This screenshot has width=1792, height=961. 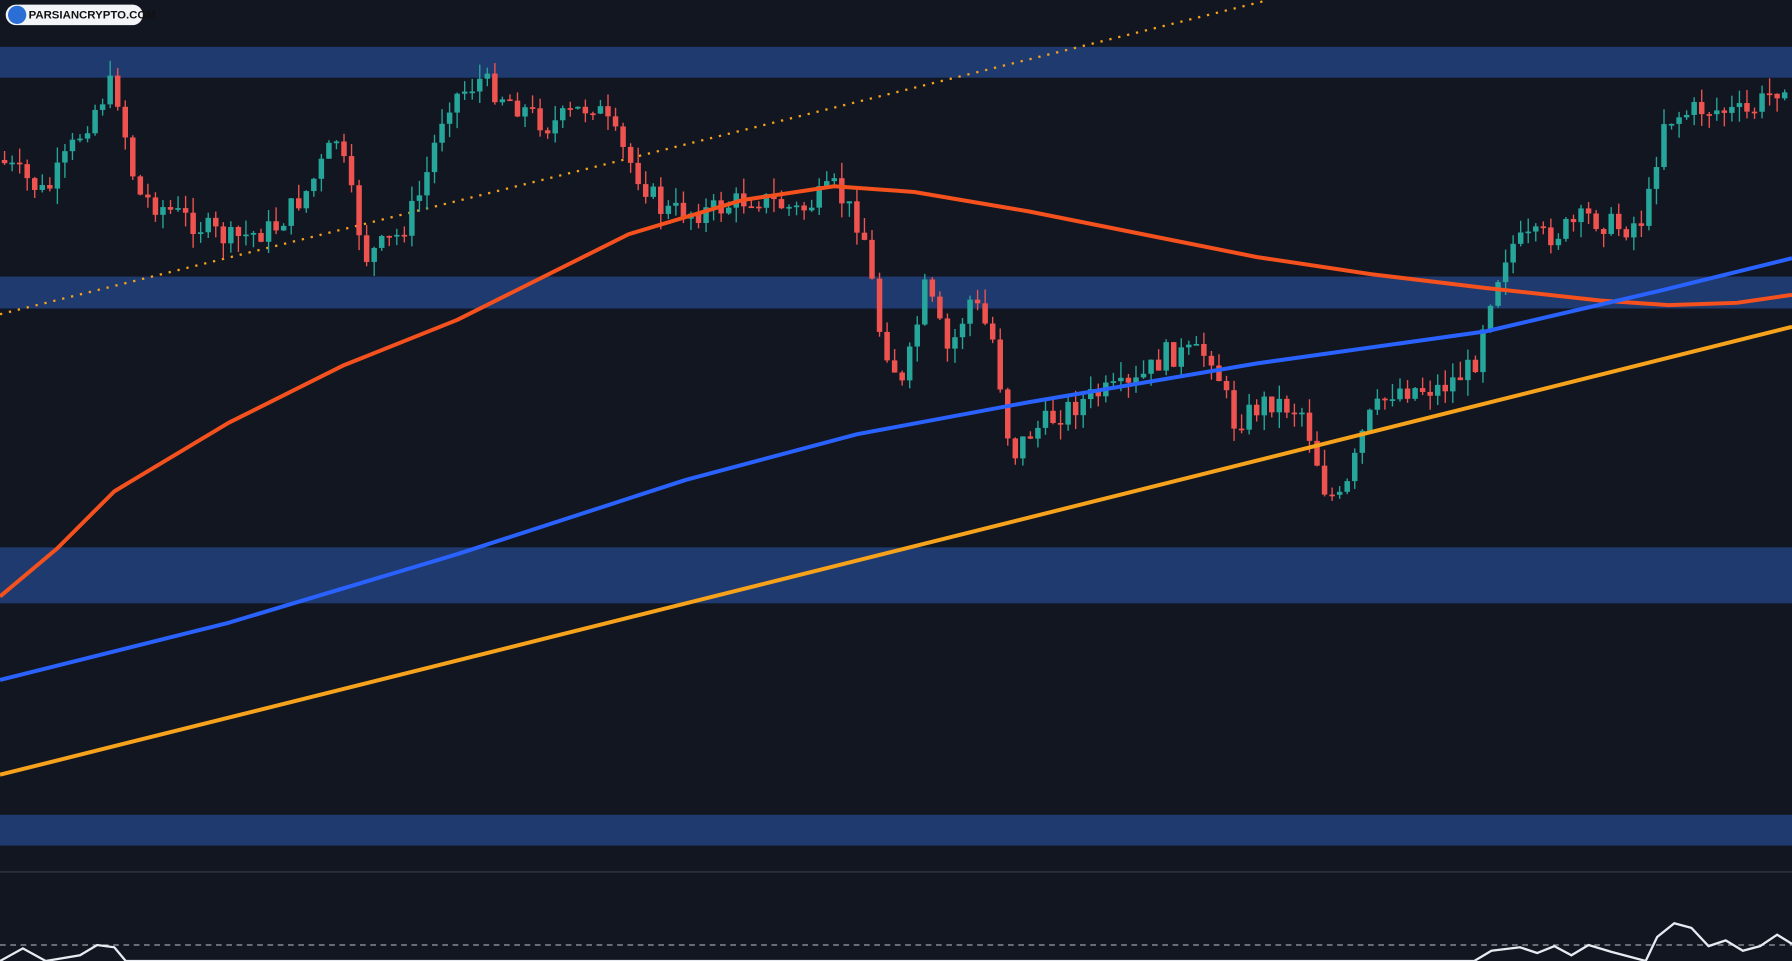 I want to click on watermark-badge, so click(x=74, y=15).